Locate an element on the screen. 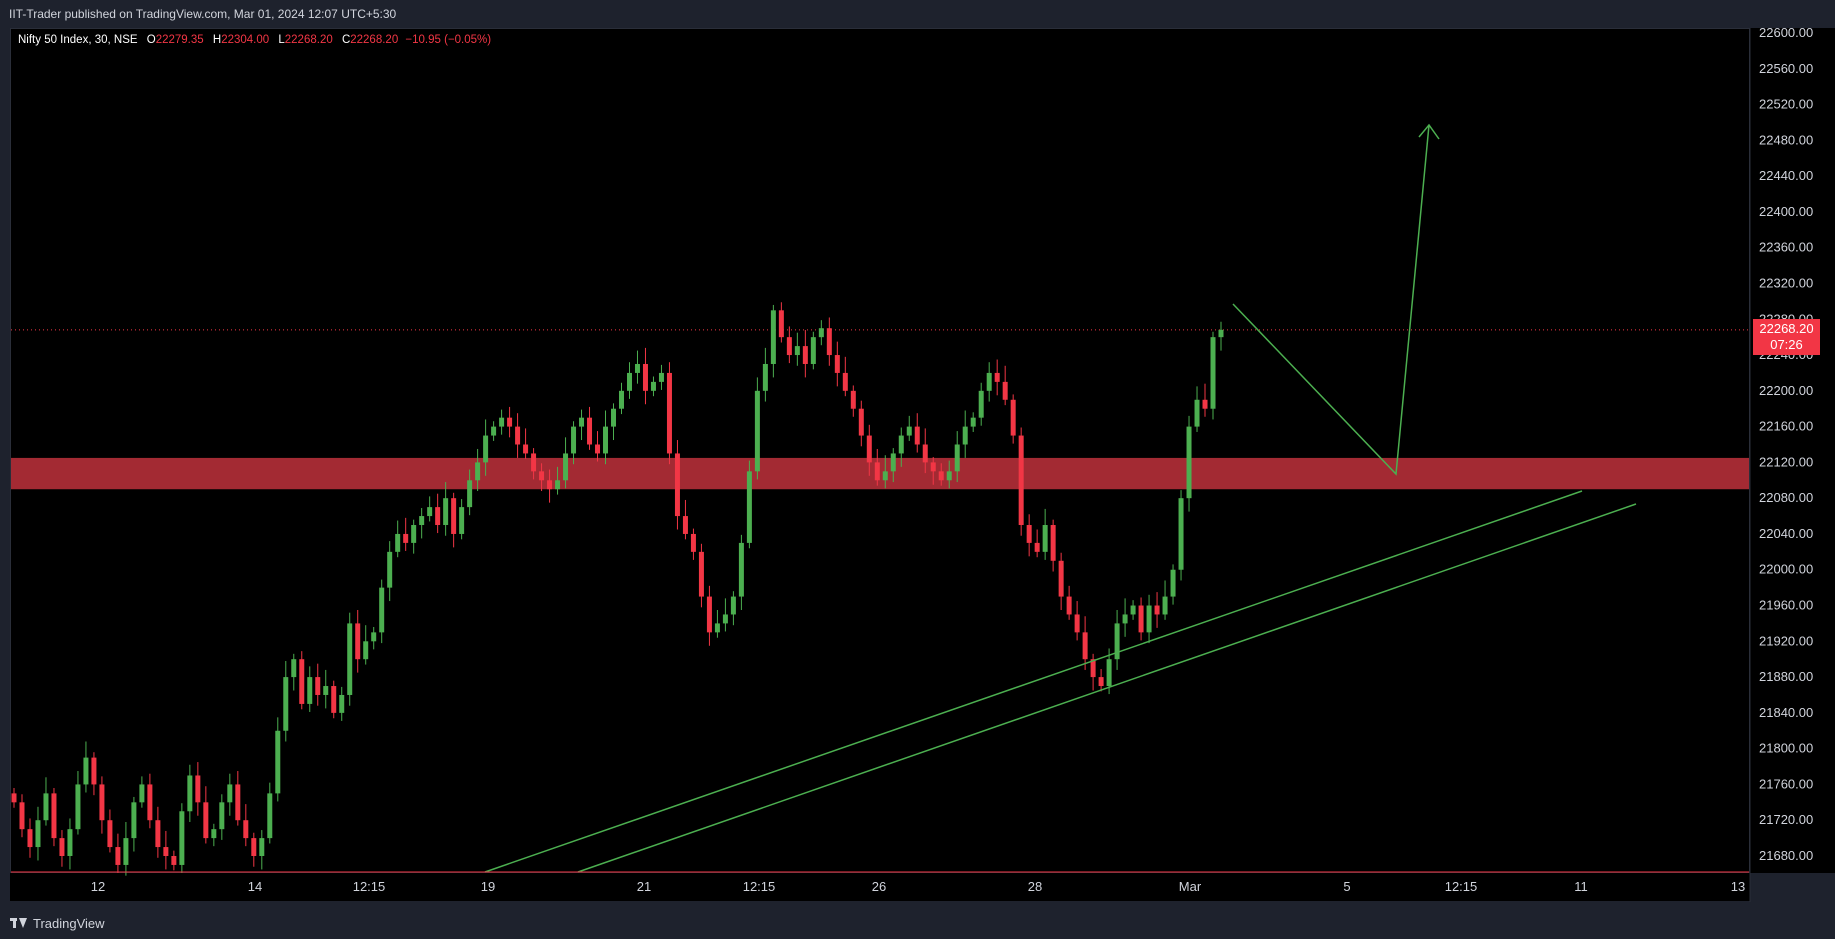  price-tick-label: 22040.00 is located at coordinates (1786, 533).